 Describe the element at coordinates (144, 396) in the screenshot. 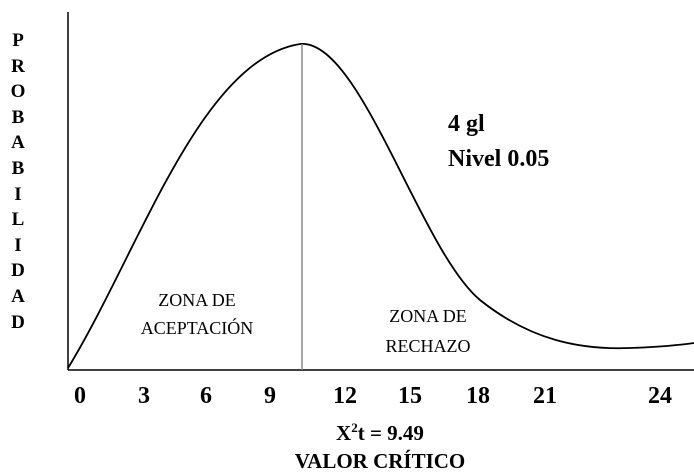

I see `x-tick-label: 3` at that location.